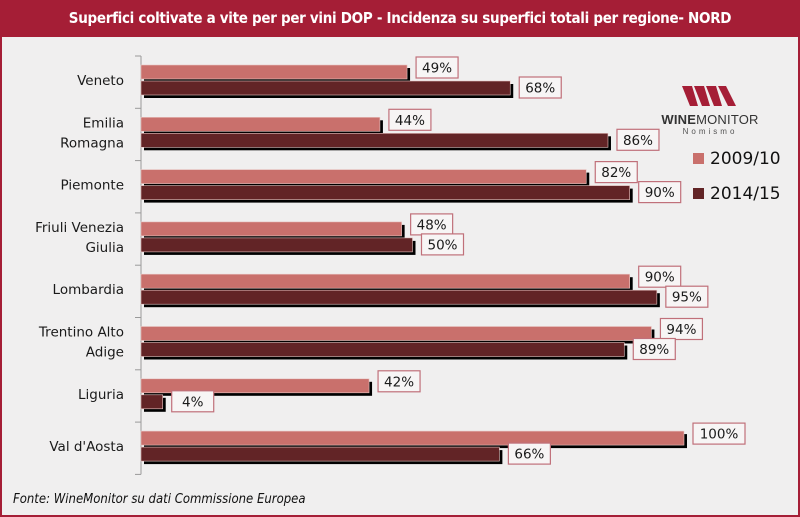 The width and height of the screenshot is (800, 517). I want to click on data-label: 94%, so click(681, 330).